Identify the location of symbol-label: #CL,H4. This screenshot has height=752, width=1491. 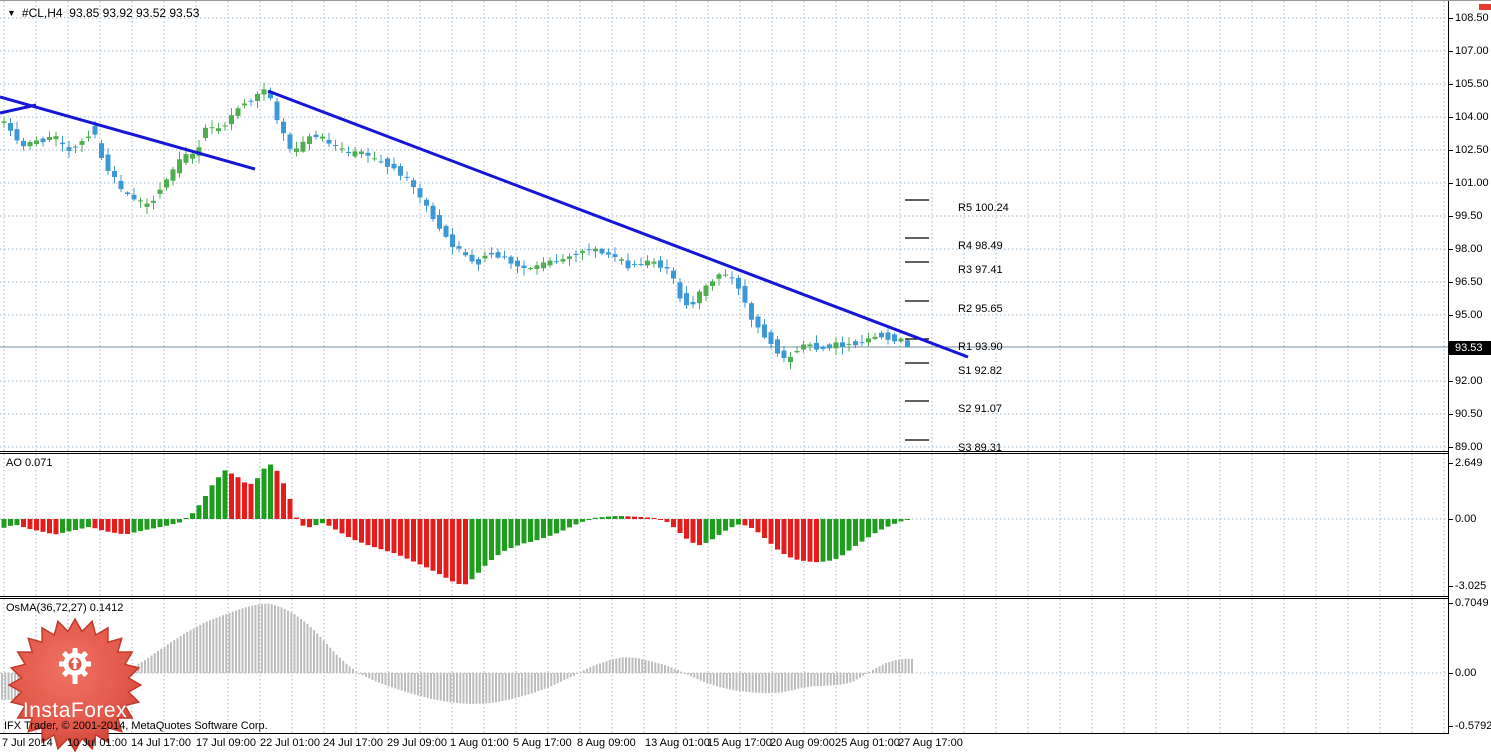
(42, 13).